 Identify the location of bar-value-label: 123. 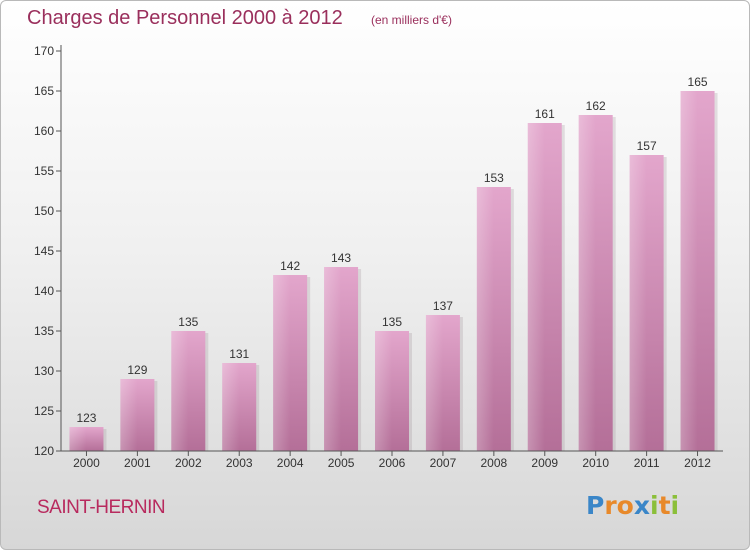
(86, 418).